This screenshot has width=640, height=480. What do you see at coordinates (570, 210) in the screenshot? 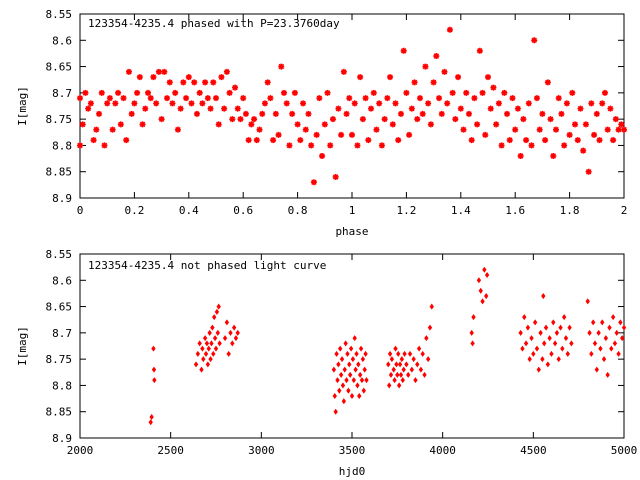
I see `x-tick-label: 1.8` at bounding box center [570, 210].